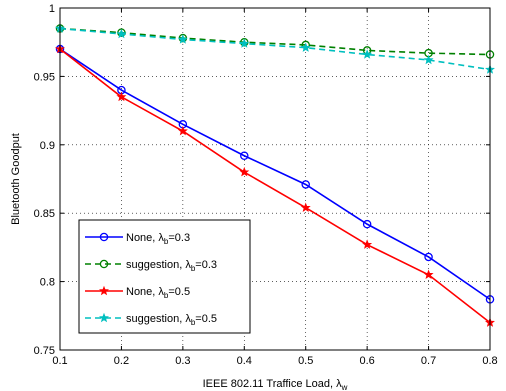 This screenshot has width=506, height=391. What do you see at coordinates (47, 283) in the screenshot?
I see `y-tick-label: 0.8` at bounding box center [47, 283].